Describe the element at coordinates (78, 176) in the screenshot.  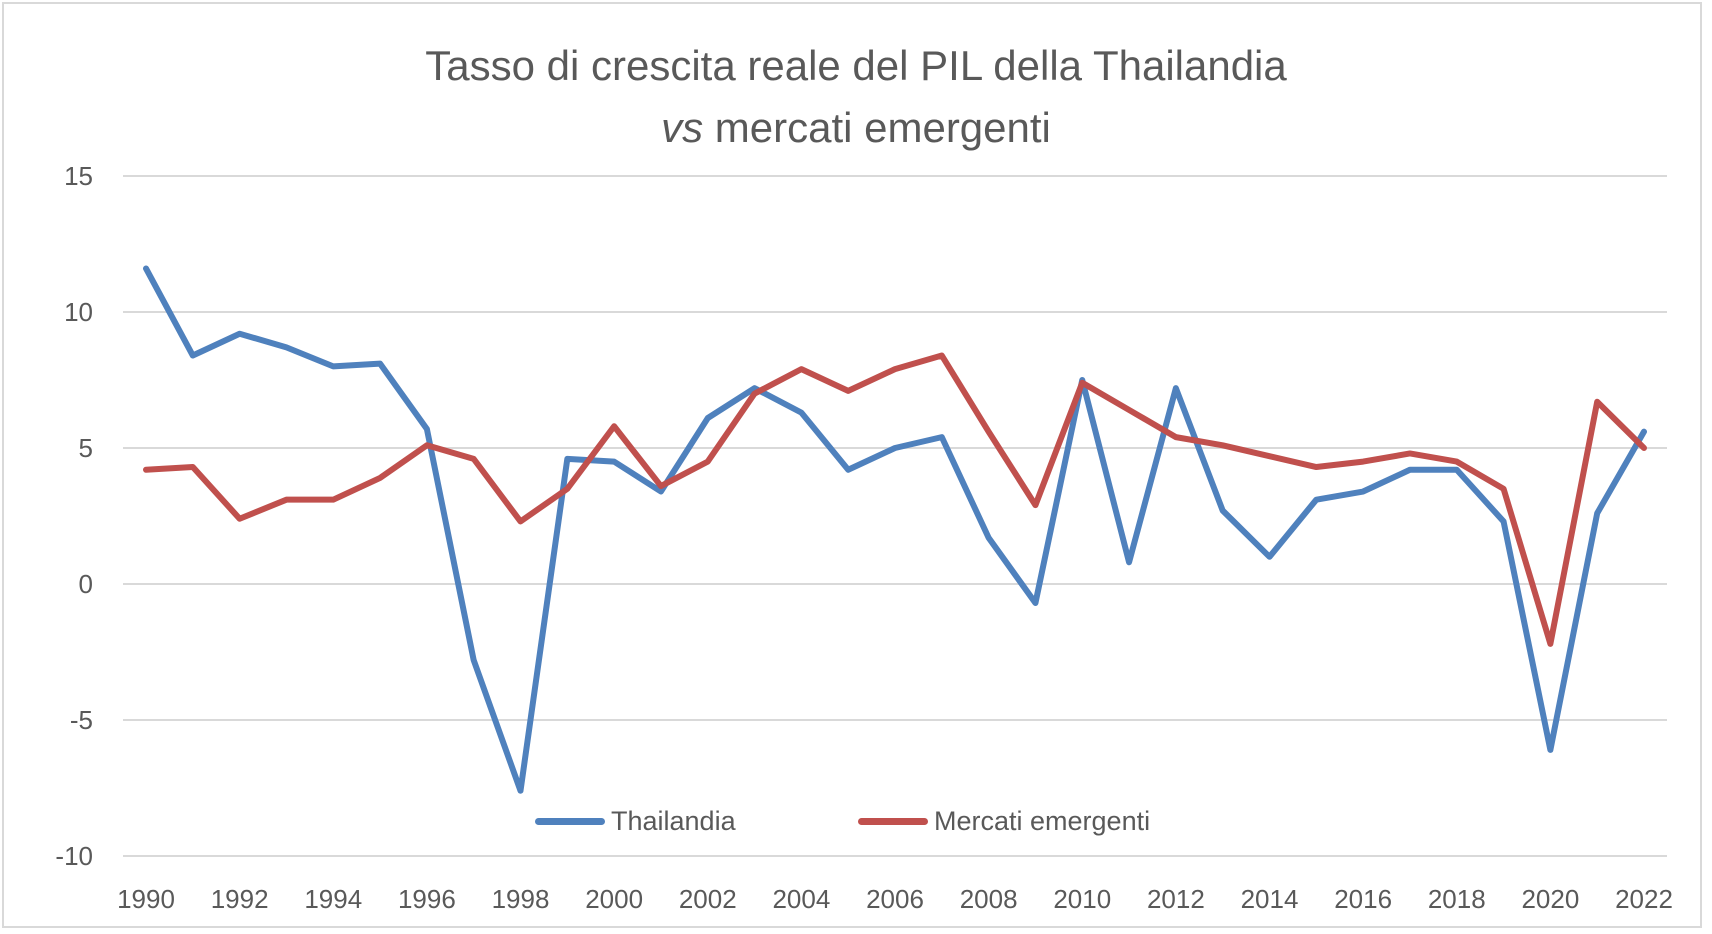
I see `y-tick-label: 15` at that location.